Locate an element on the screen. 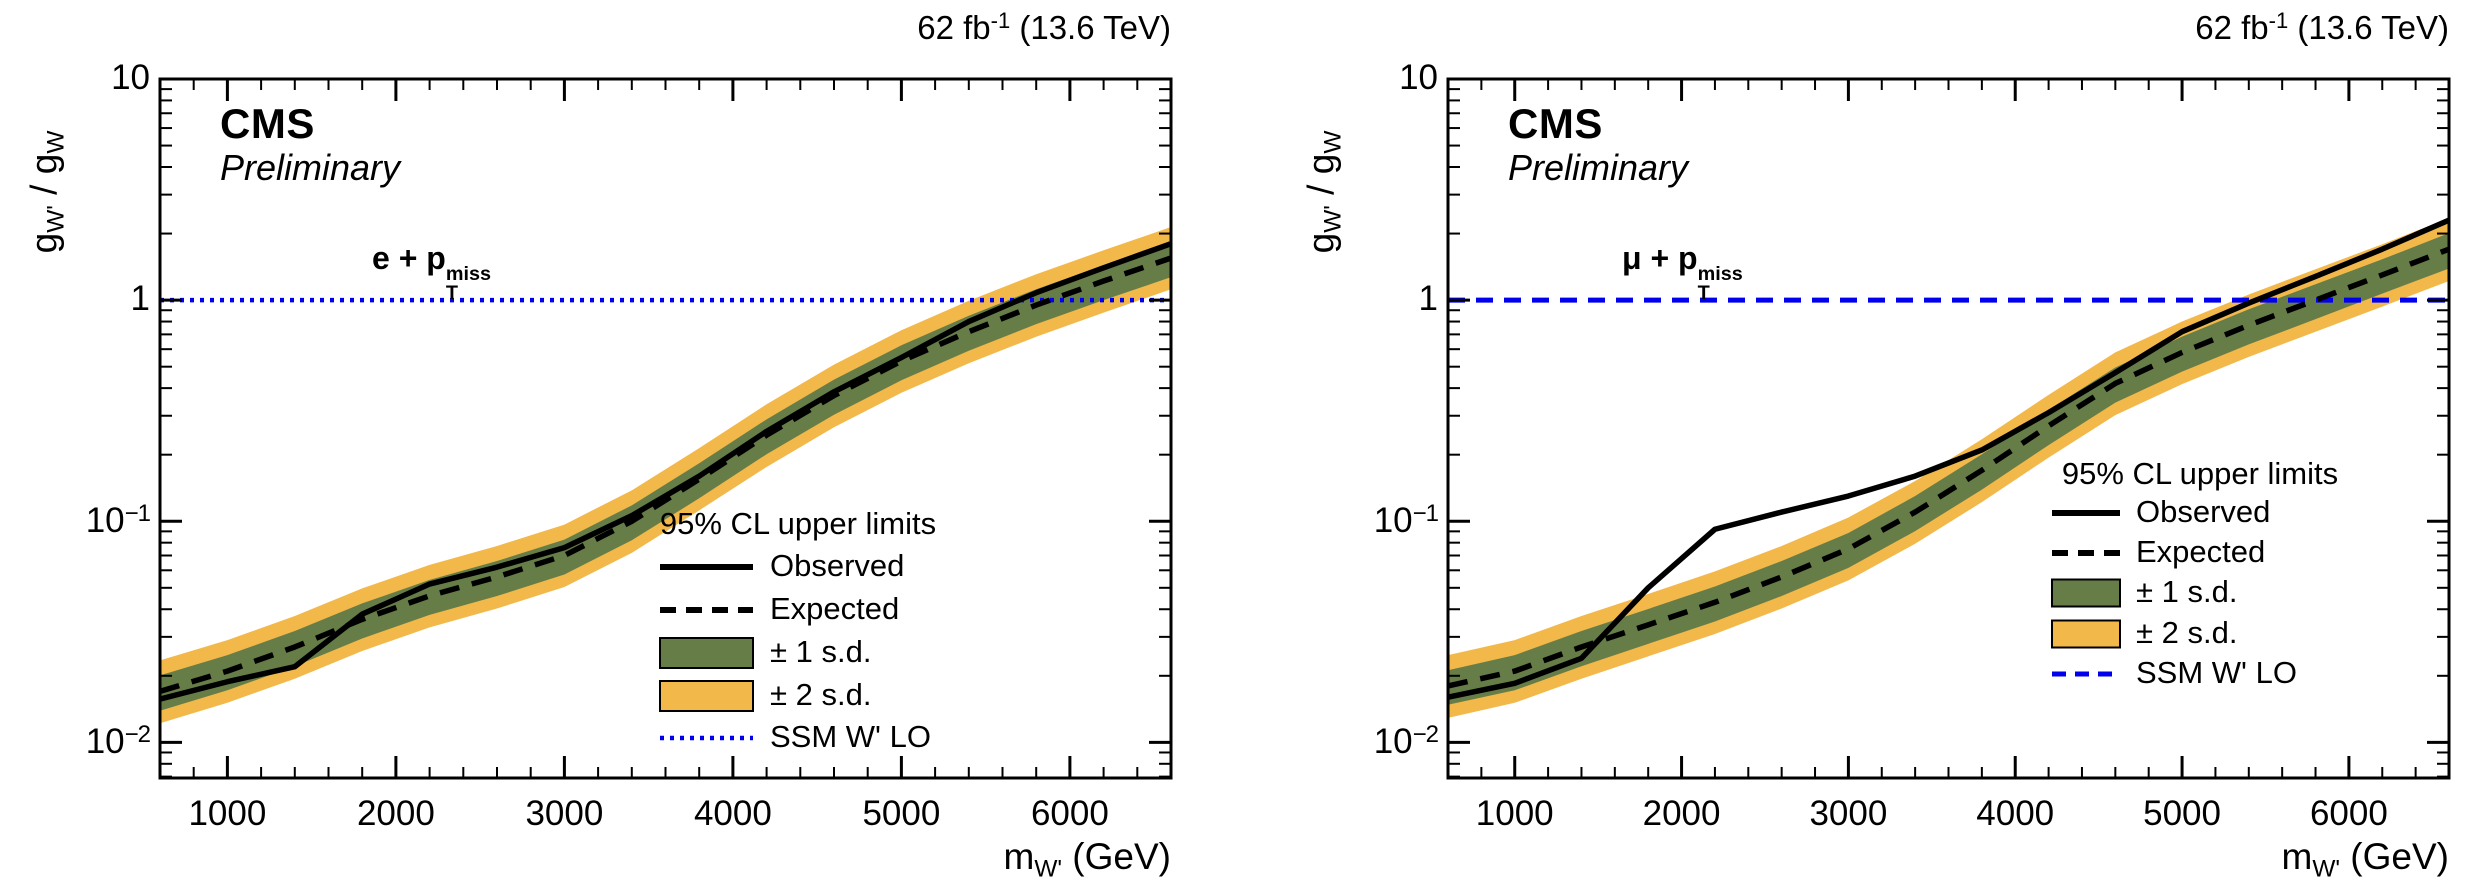 The height and width of the screenshot is (891, 2485). channel-label-electron: e + p miss T is located at coordinates (431, 271).